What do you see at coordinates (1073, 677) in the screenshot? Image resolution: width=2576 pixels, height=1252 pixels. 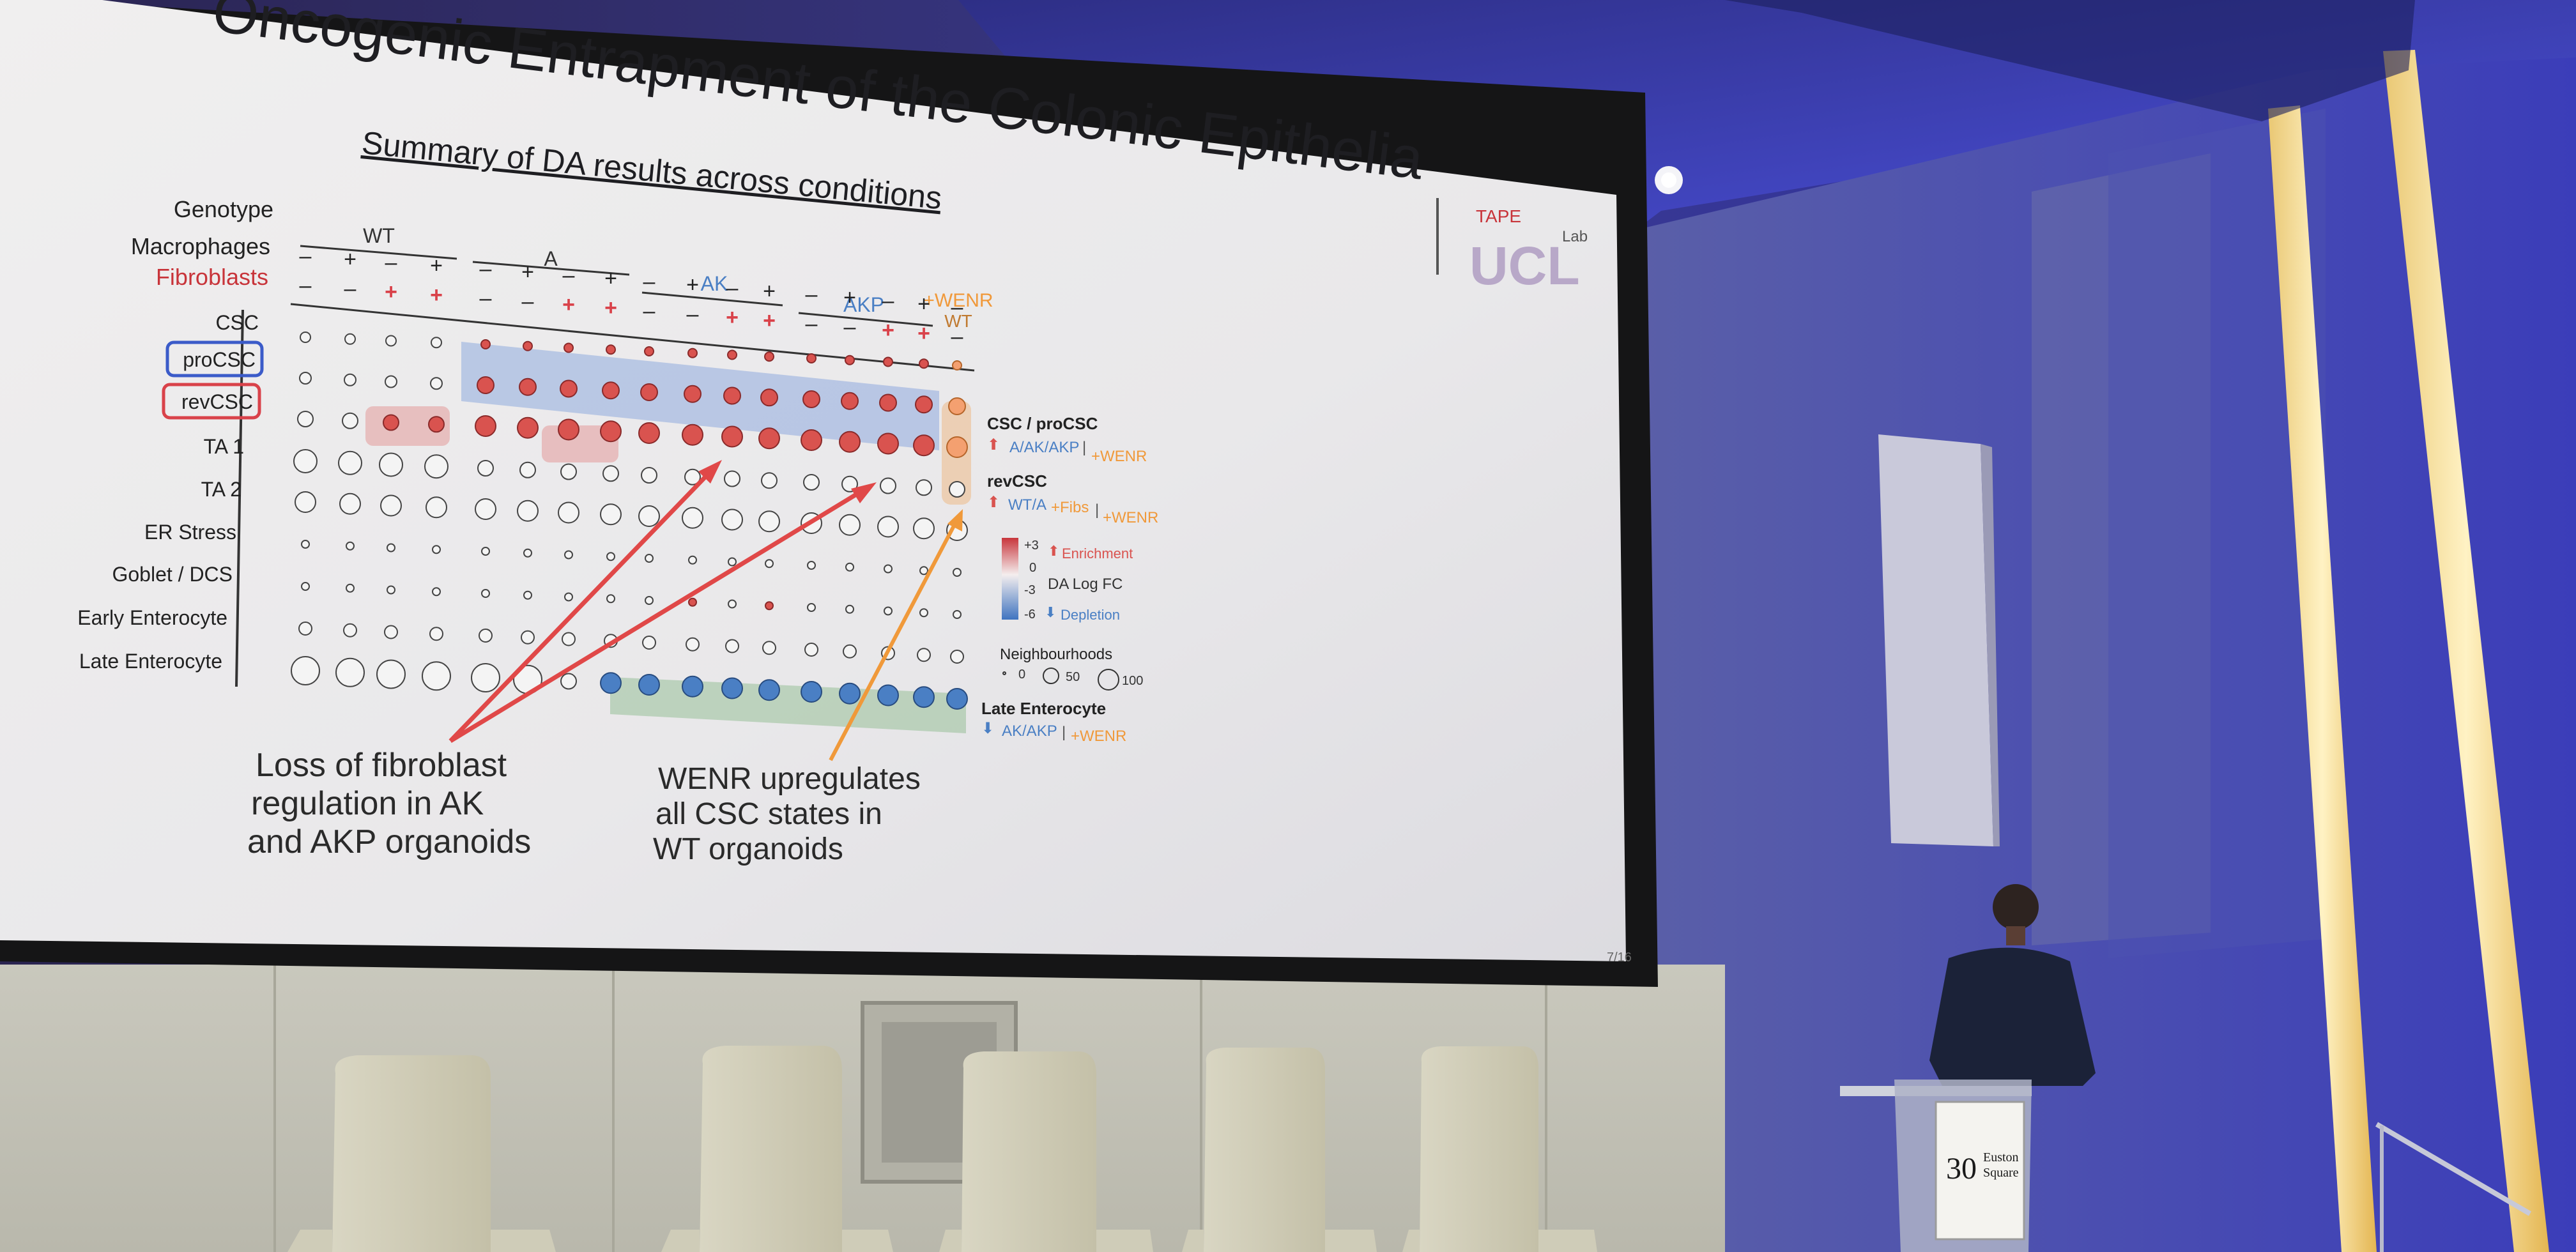 I see `svg-text: 50` at bounding box center [1073, 677].